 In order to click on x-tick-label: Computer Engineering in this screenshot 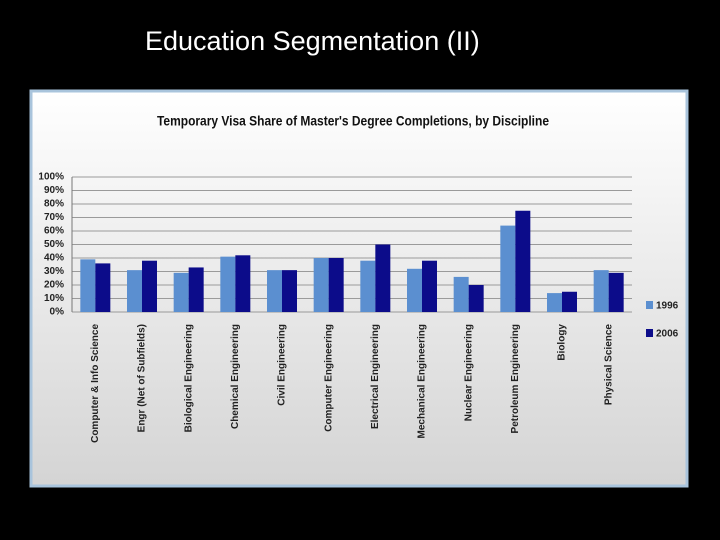, I will do `click(328, 378)`.